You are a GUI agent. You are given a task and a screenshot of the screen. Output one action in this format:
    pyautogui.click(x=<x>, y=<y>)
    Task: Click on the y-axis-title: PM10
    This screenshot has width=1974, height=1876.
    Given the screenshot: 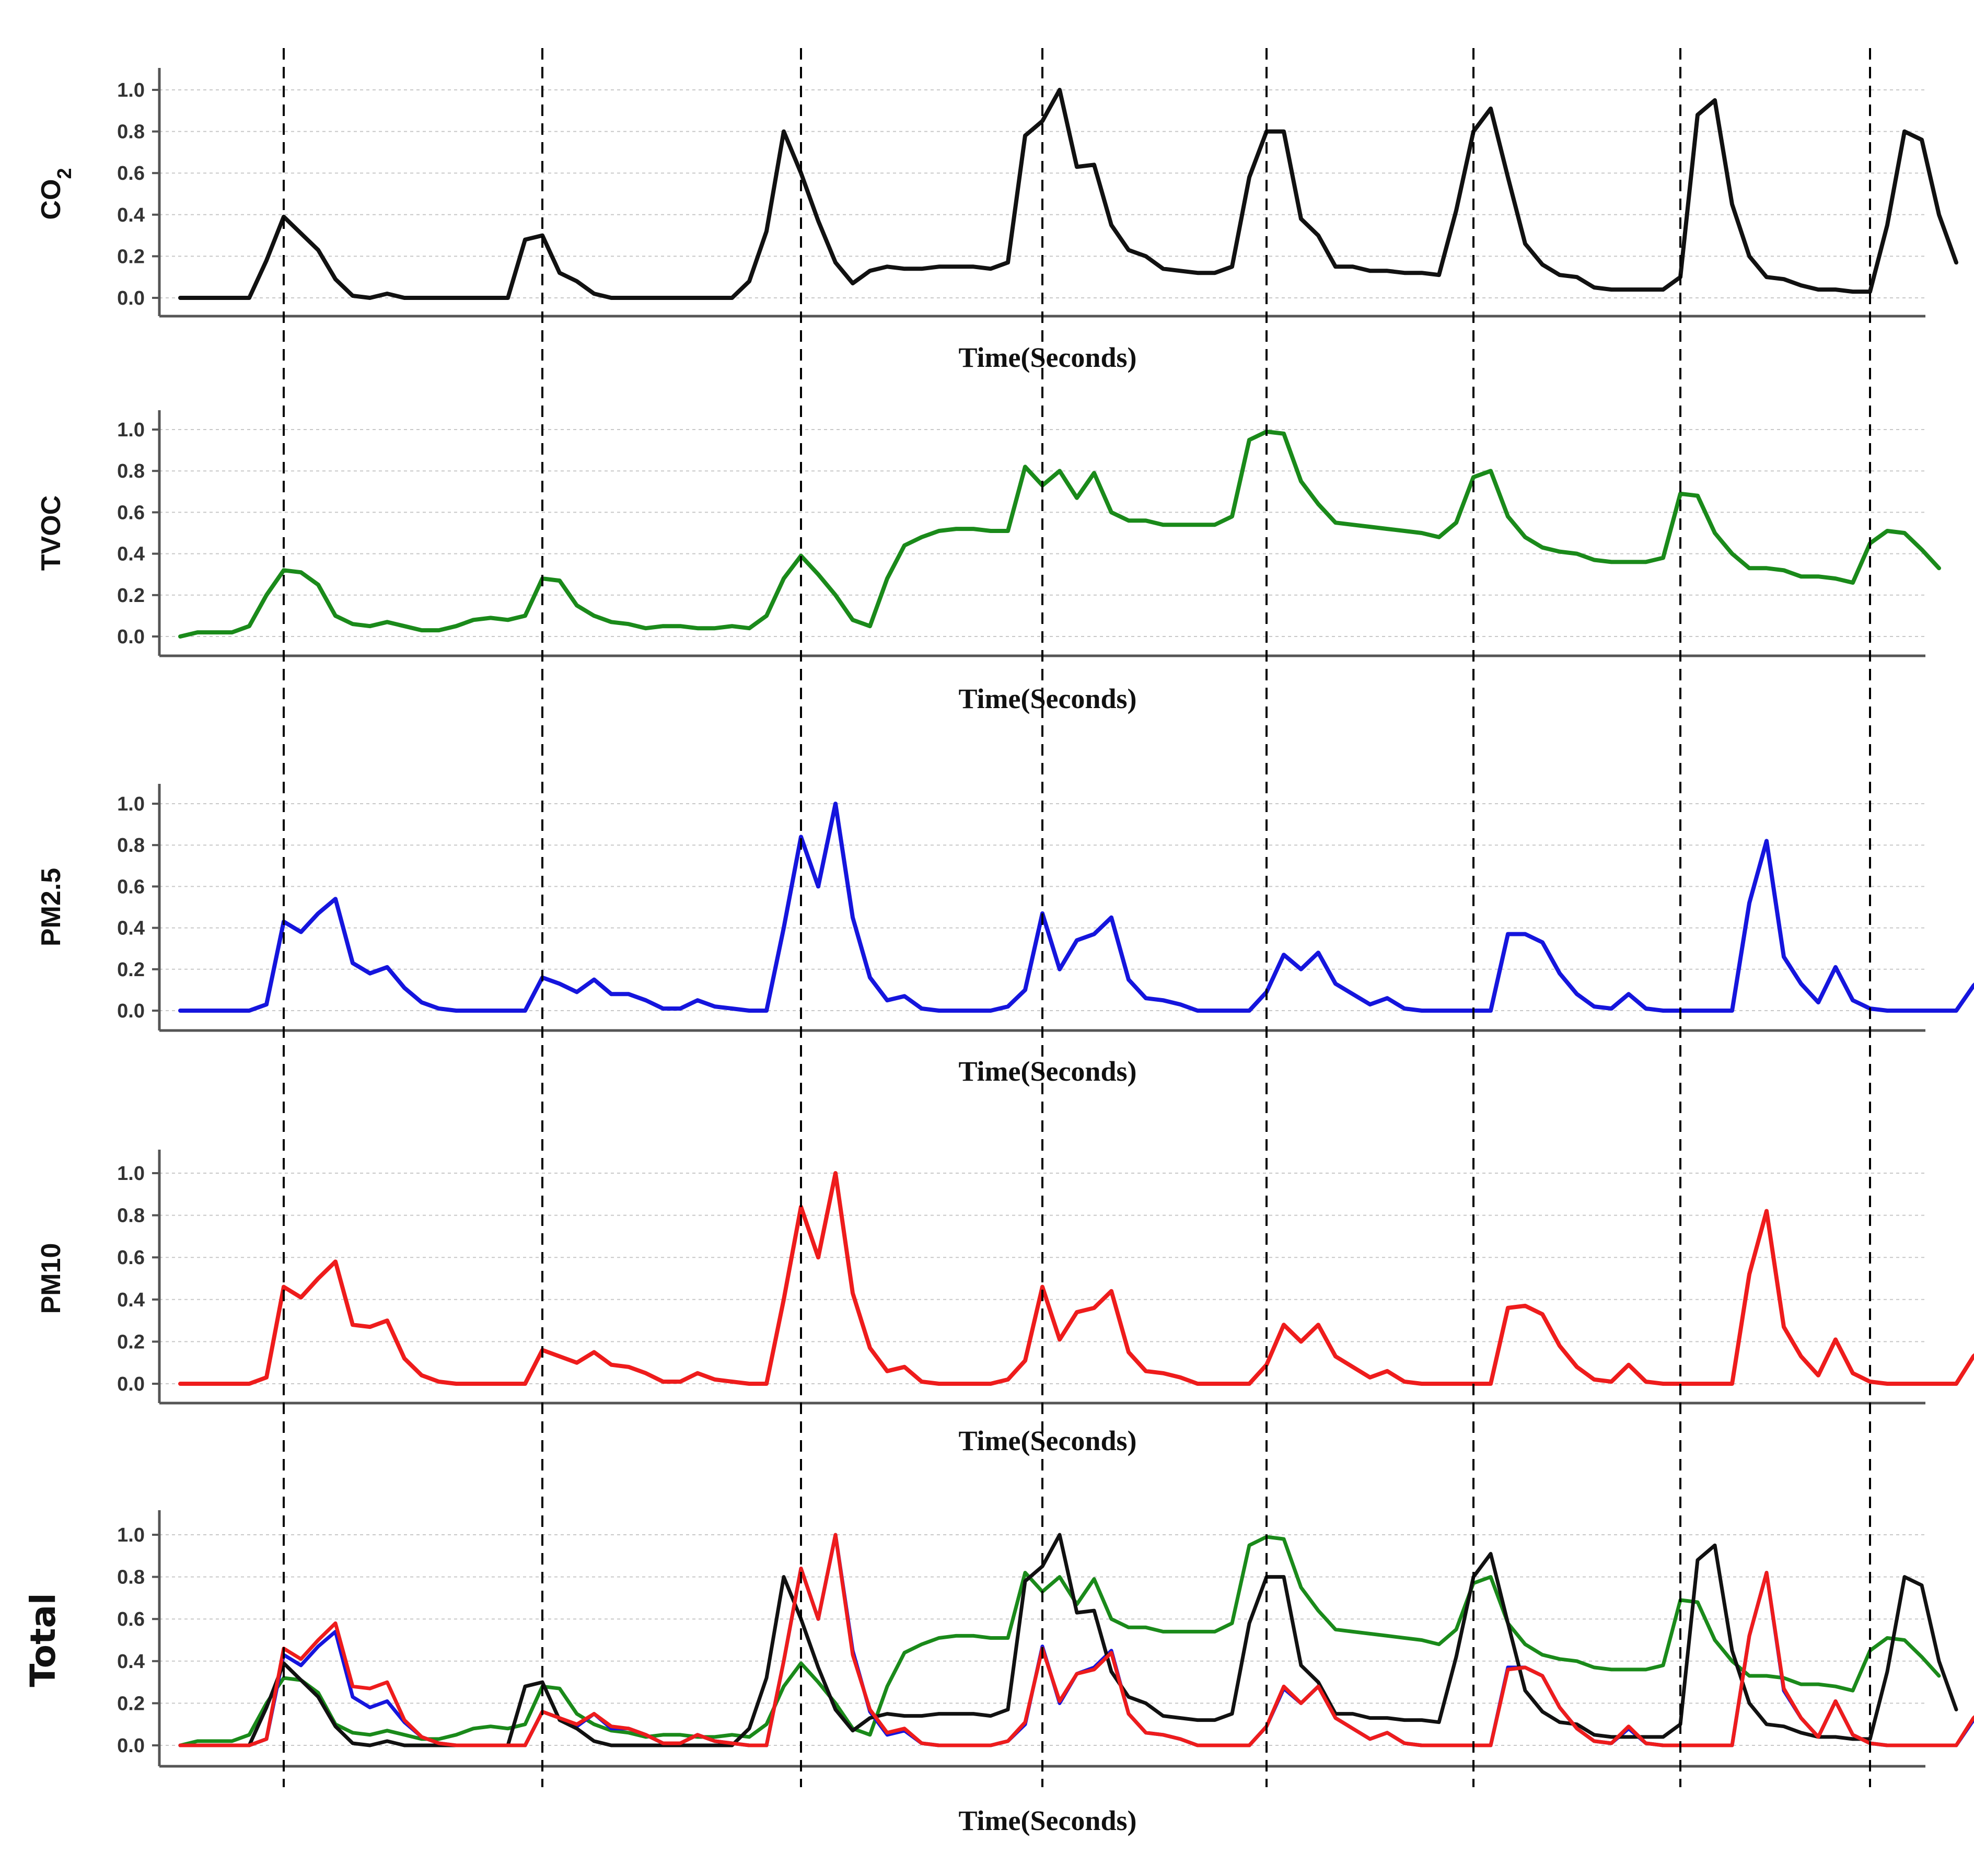 What is the action you would take?
    pyautogui.click(x=51, y=1278)
    